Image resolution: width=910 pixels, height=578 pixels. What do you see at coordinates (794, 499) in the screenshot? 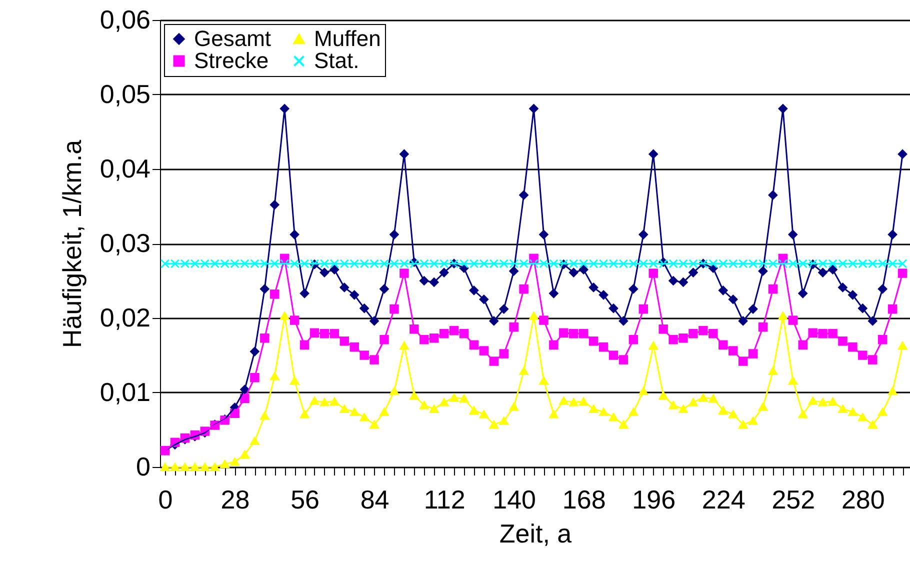
I see `x-tick-label: 252` at bounding box center [794, 499].